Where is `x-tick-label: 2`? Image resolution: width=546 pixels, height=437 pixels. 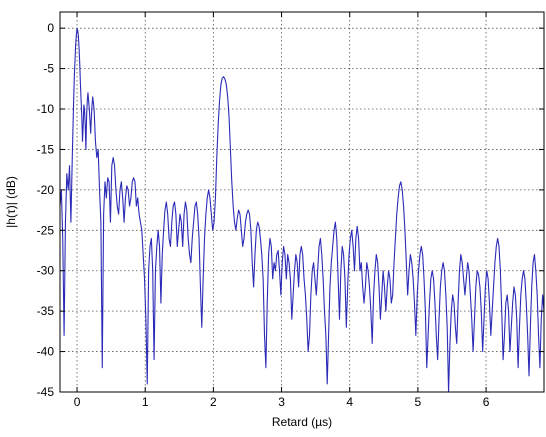
x-tick-label: 2 is located at coordinates (213, 402).